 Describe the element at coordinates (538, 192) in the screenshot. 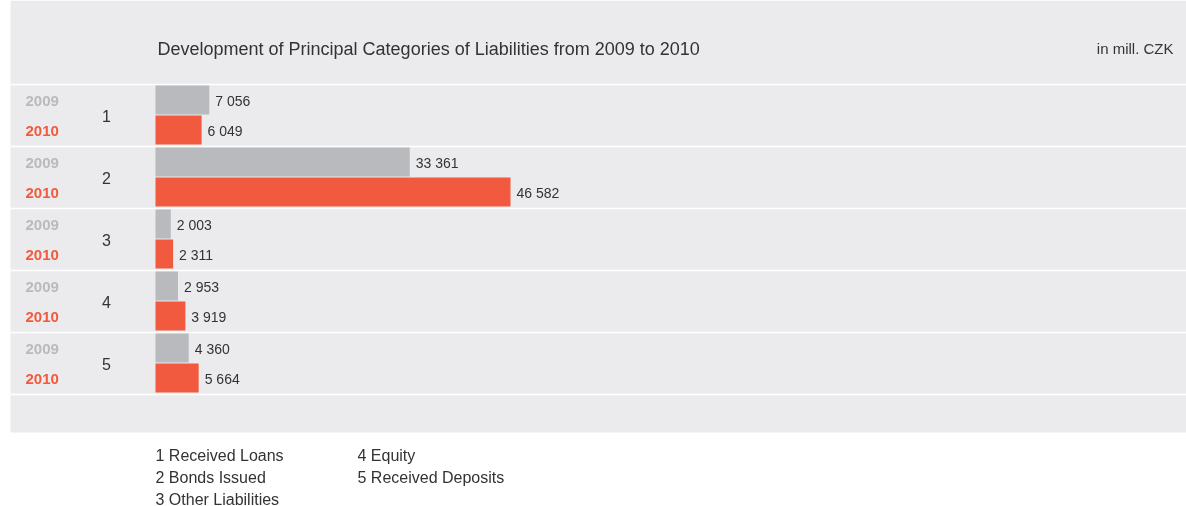

I see `data-label: 46 582` at that location.